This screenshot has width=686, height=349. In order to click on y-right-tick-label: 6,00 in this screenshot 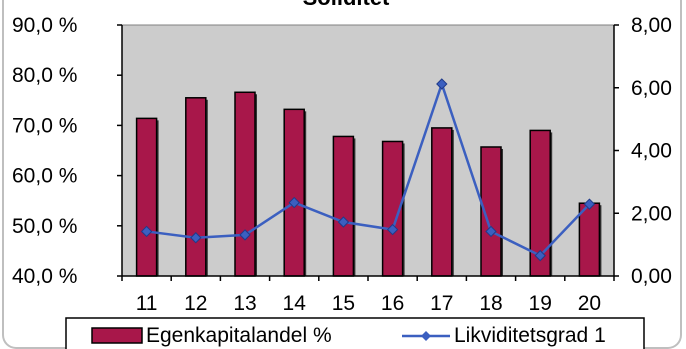, I will do `click(651, 88)`.